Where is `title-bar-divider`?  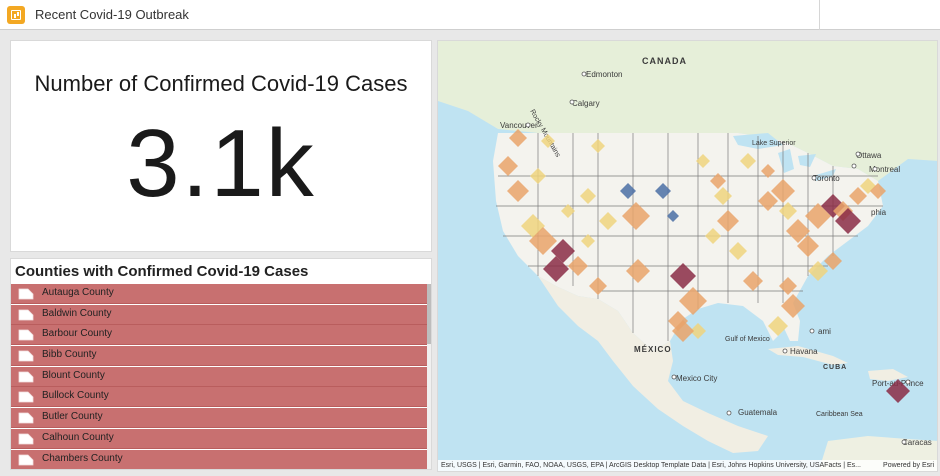
title-bar-divider is located at coordinates (819, 15).